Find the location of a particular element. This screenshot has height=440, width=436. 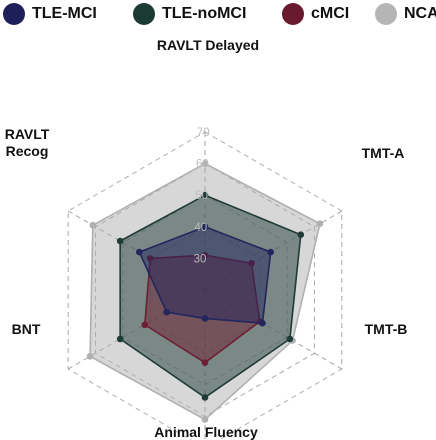

legend-item-nca: NCA is located at coordinates (405, 14).